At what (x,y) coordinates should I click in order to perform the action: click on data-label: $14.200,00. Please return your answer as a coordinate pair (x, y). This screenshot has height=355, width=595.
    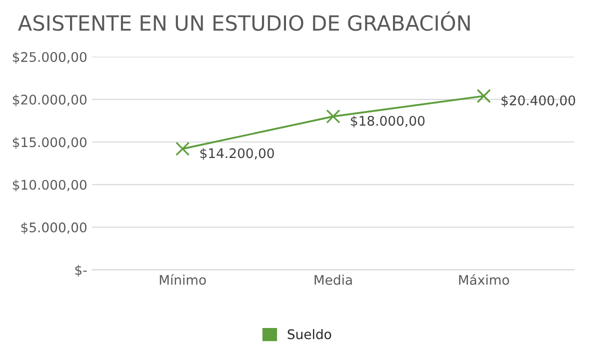
    Looking at the image, I should click on (237, 154).